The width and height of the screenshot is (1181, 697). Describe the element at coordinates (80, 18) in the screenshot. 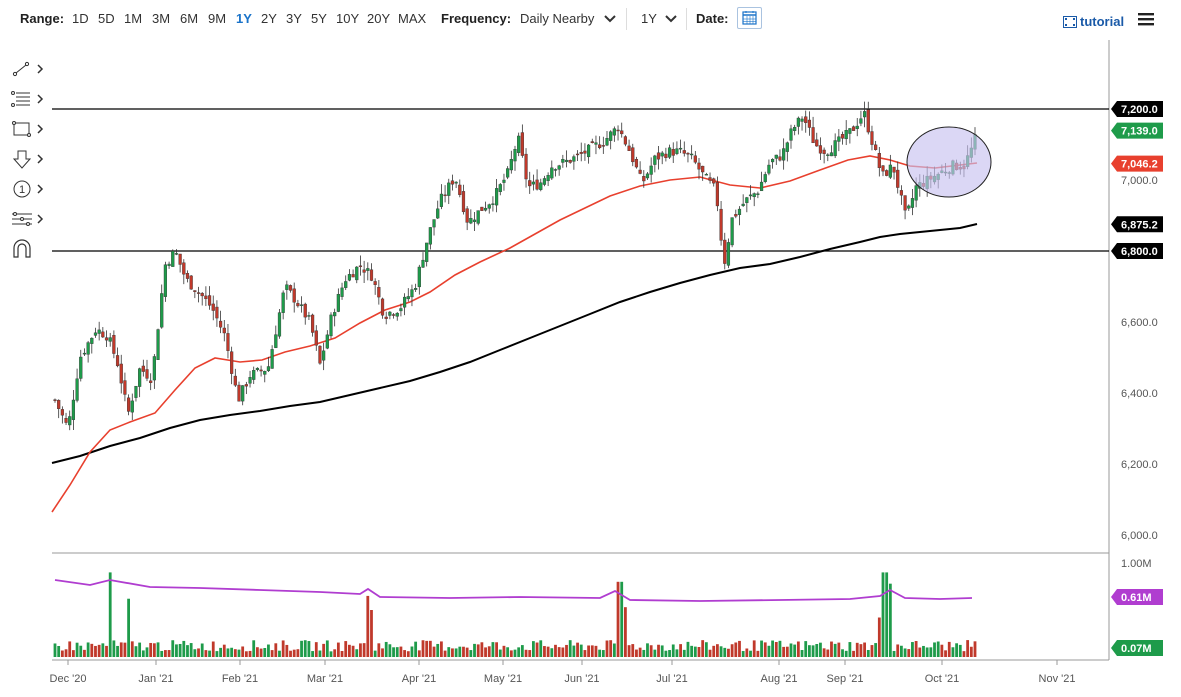

I see `range-1d: 1D` at that location.